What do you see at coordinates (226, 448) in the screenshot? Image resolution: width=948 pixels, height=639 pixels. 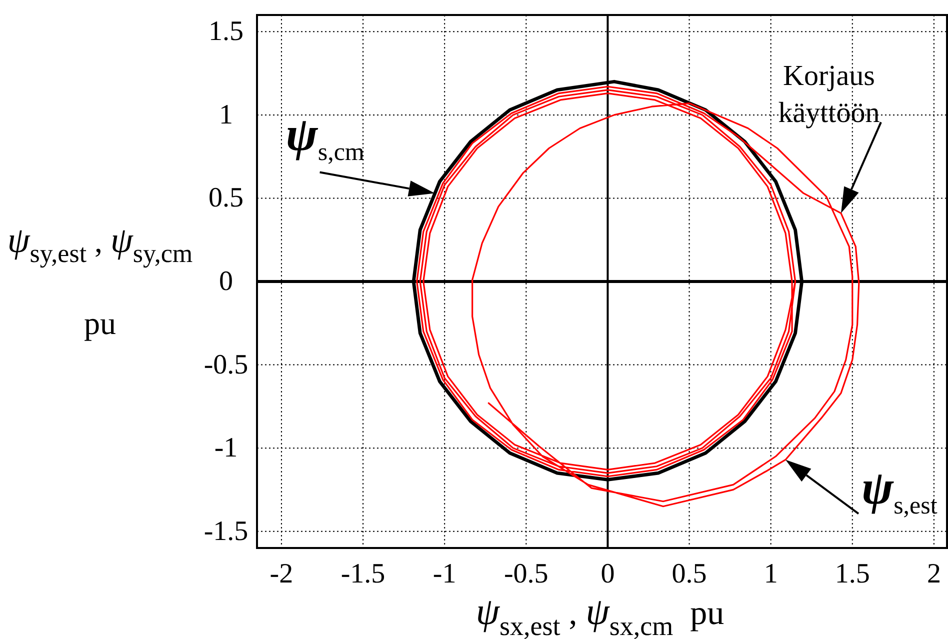 I see `y-tick-label: -1` at bounding box center [226, 448].